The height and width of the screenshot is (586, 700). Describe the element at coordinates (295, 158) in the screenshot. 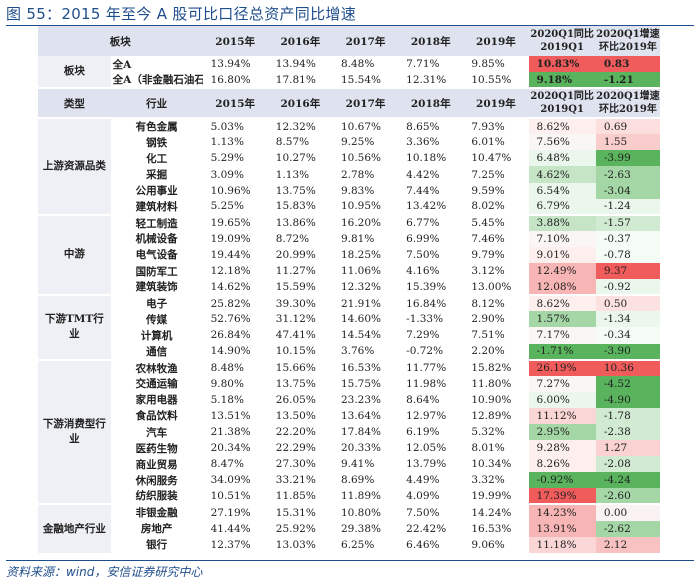

I see `value-cell: 10.27%` at that location.